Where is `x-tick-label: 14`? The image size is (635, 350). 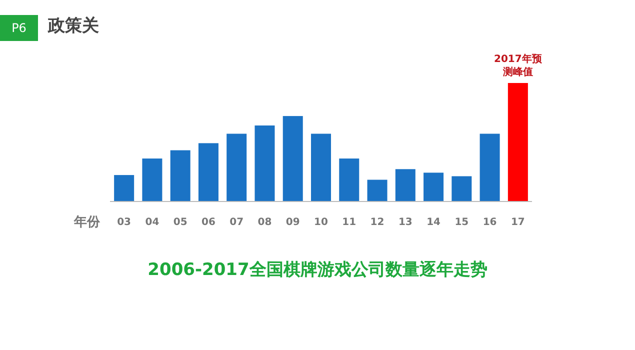 x-tick-label: 14 is located at coordinates (433, 222).